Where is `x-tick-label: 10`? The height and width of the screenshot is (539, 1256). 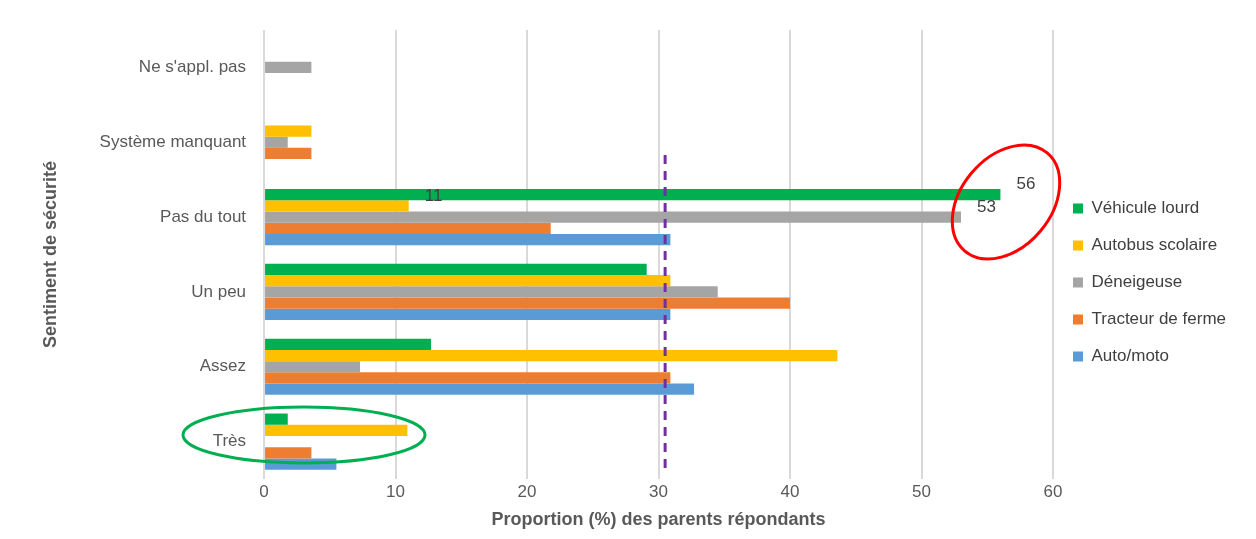
x-tick-label: 10 is located at coordinates (396, 491).